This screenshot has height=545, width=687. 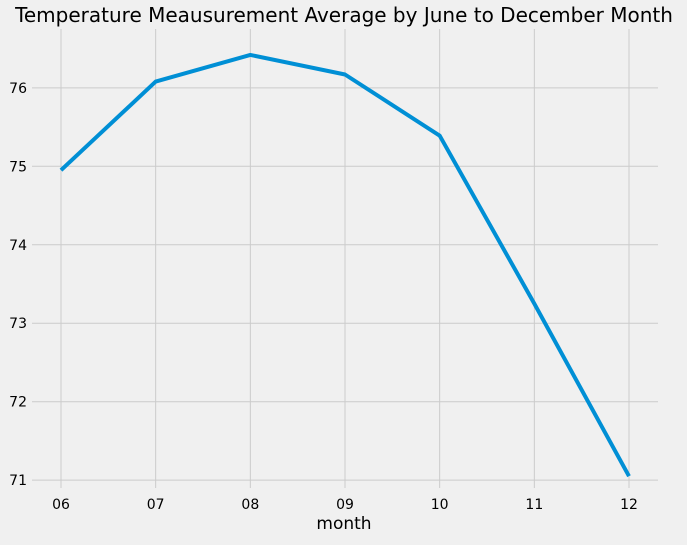 What do you see at coordinates (345, 505) in the screenshot?
I see `x-tick-label: 09` at bounding box center [345, 505].